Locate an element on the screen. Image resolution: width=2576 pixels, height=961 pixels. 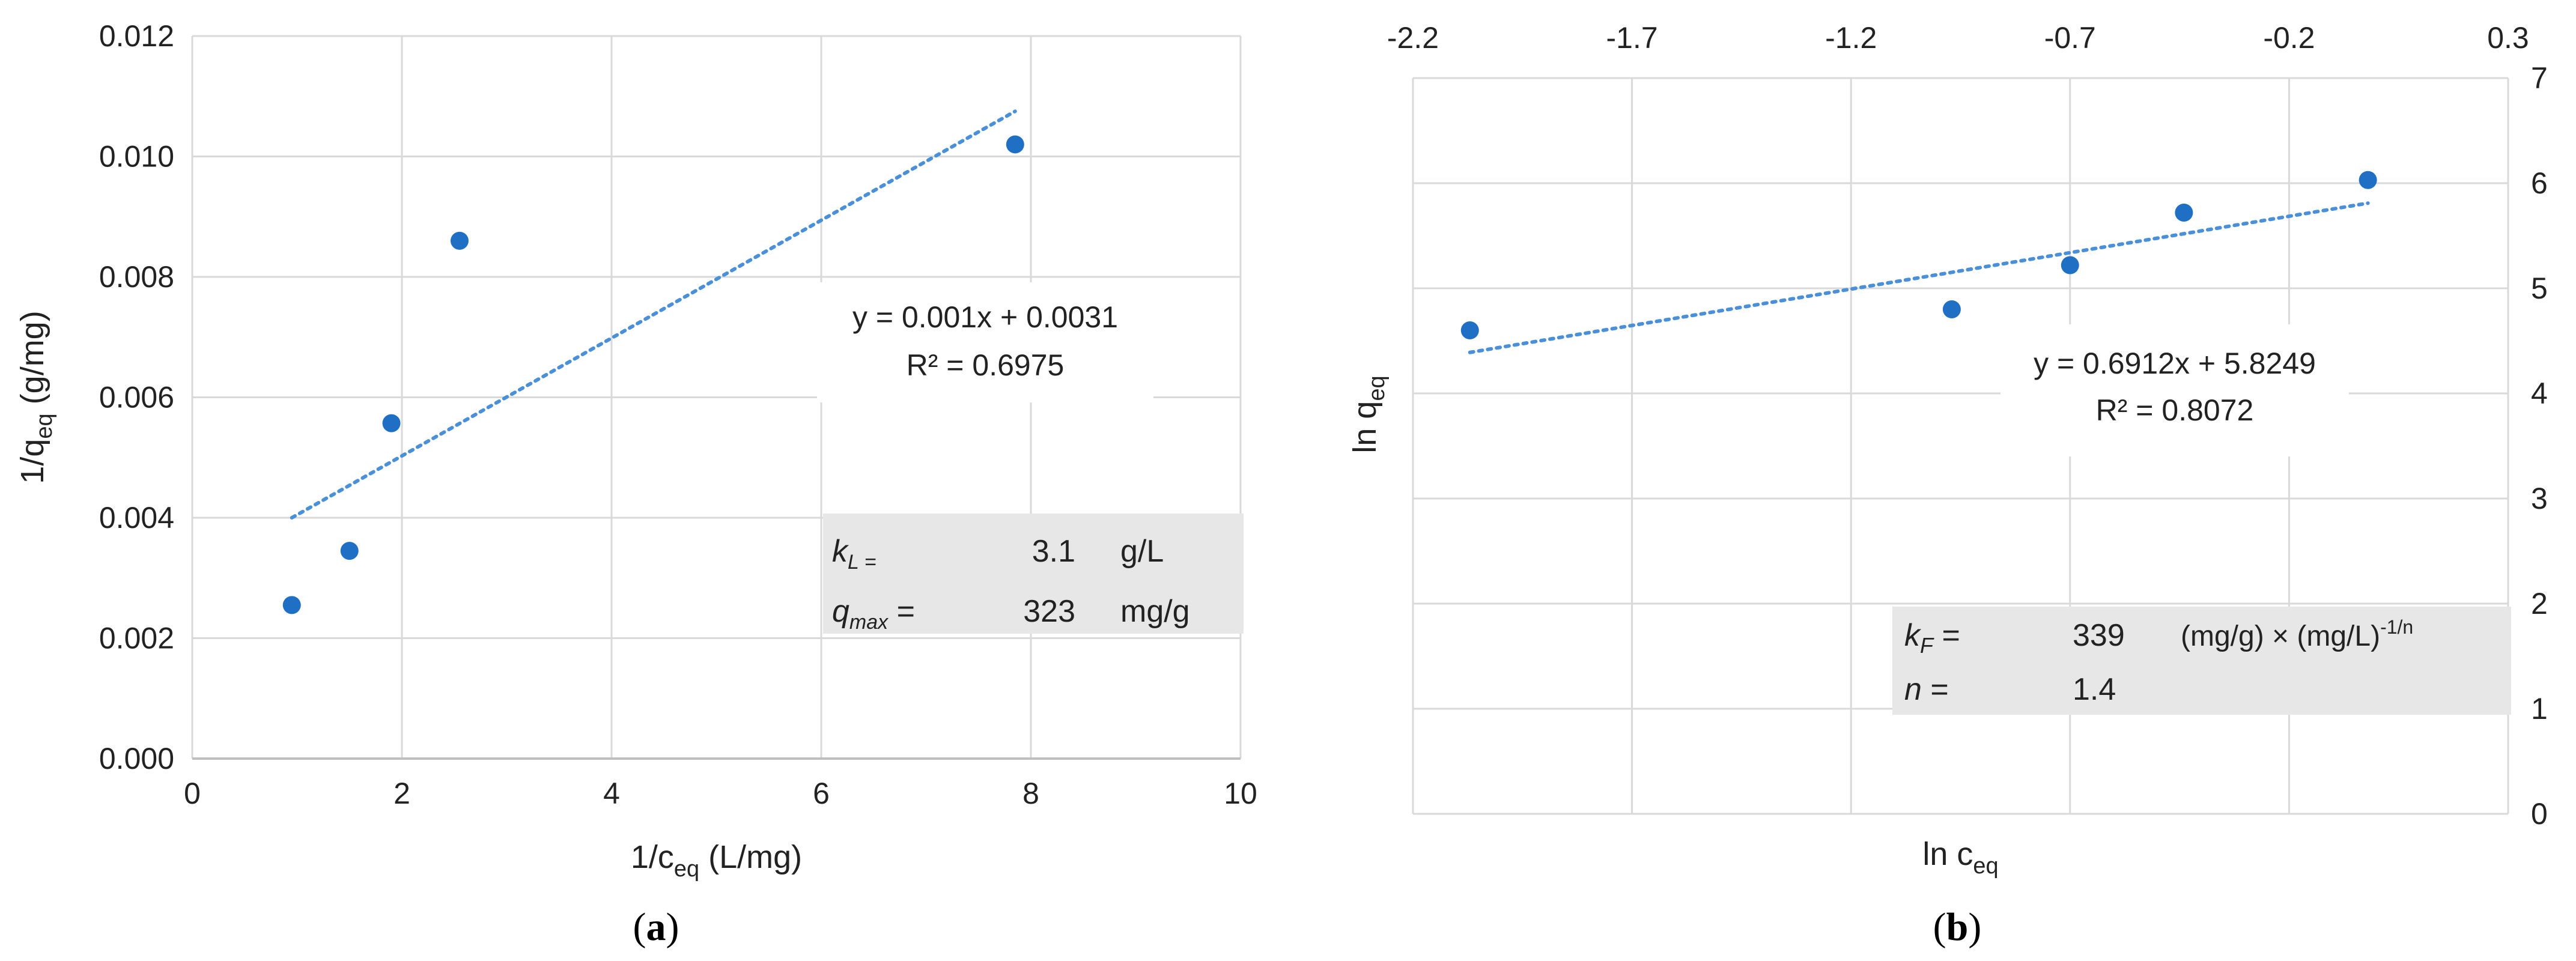
trendline-equation: y = 0.001x + 0.0031 is located at coordinates (985, 317).